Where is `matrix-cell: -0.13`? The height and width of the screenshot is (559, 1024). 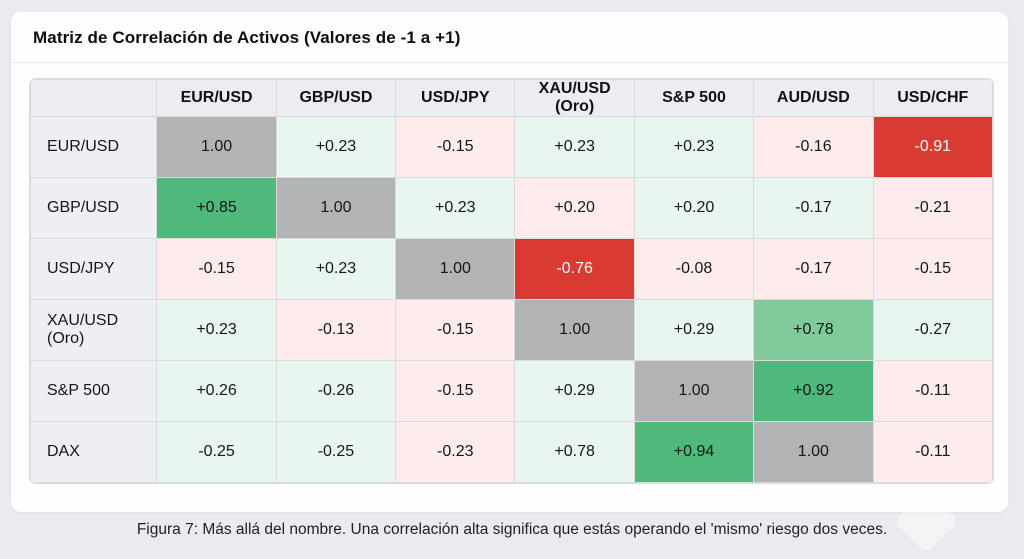
matrix-cell: -0.13 is located at coordinates (336, 330).